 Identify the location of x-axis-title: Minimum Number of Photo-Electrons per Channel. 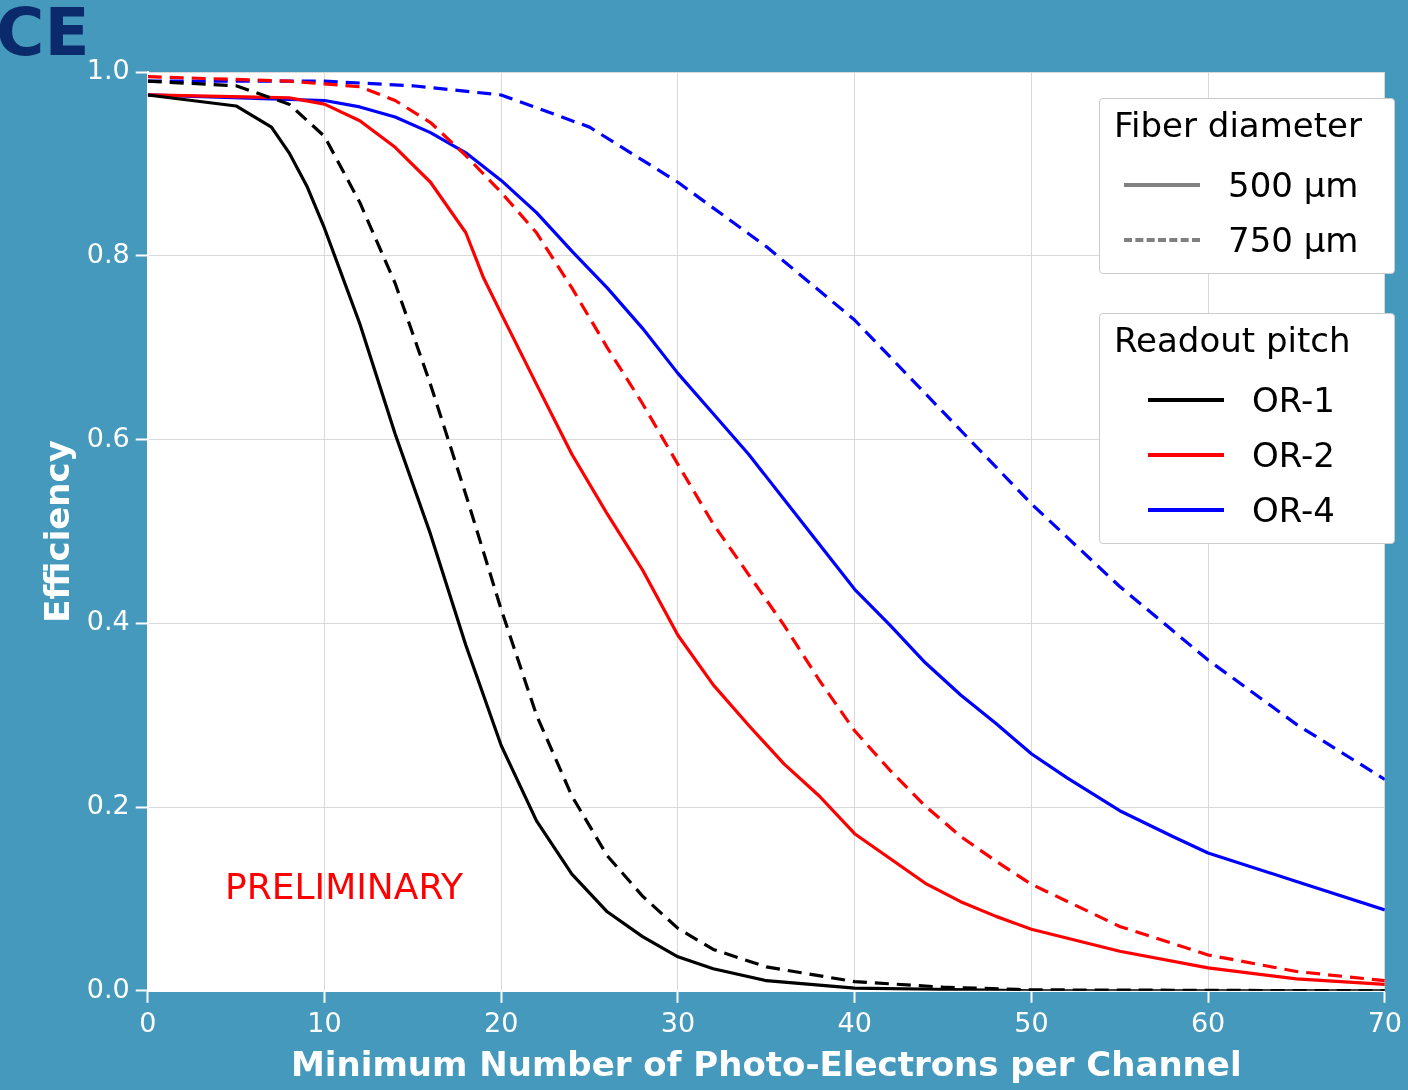
(766, 1064).